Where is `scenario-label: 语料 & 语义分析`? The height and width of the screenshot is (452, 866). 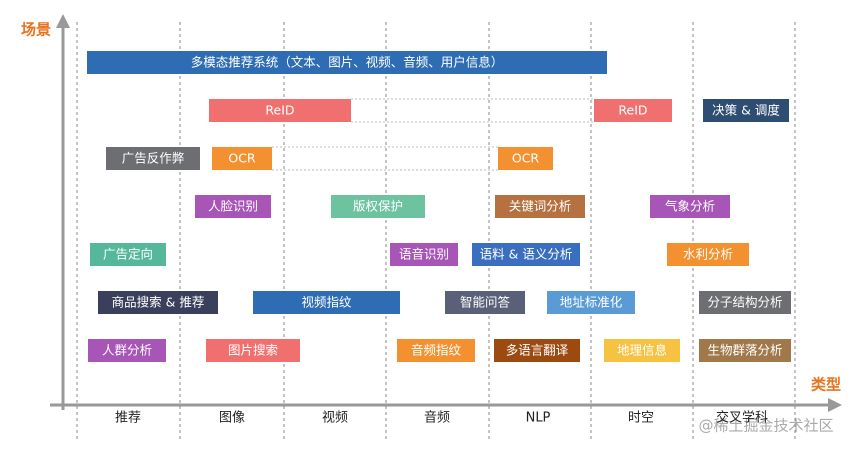
scenario-label: 语料 & 语义分析 is located at coordinates (526, 254).